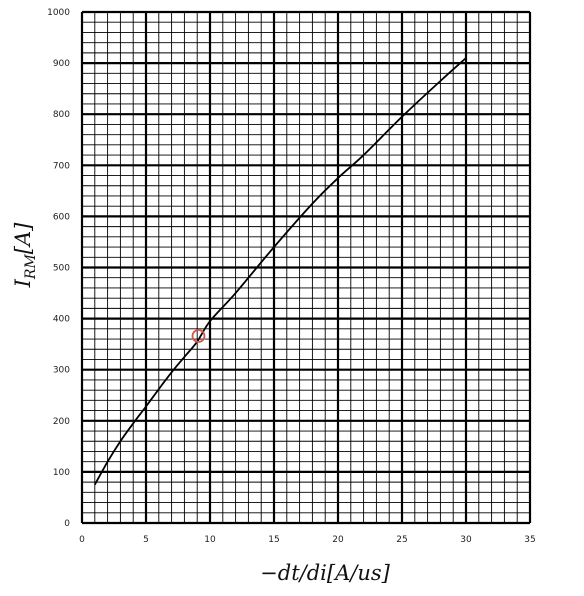 Image resolution: width=584 pixels, height=596 pixels. I want to click on y-axis-label-unit: [A], so click(23, 238).